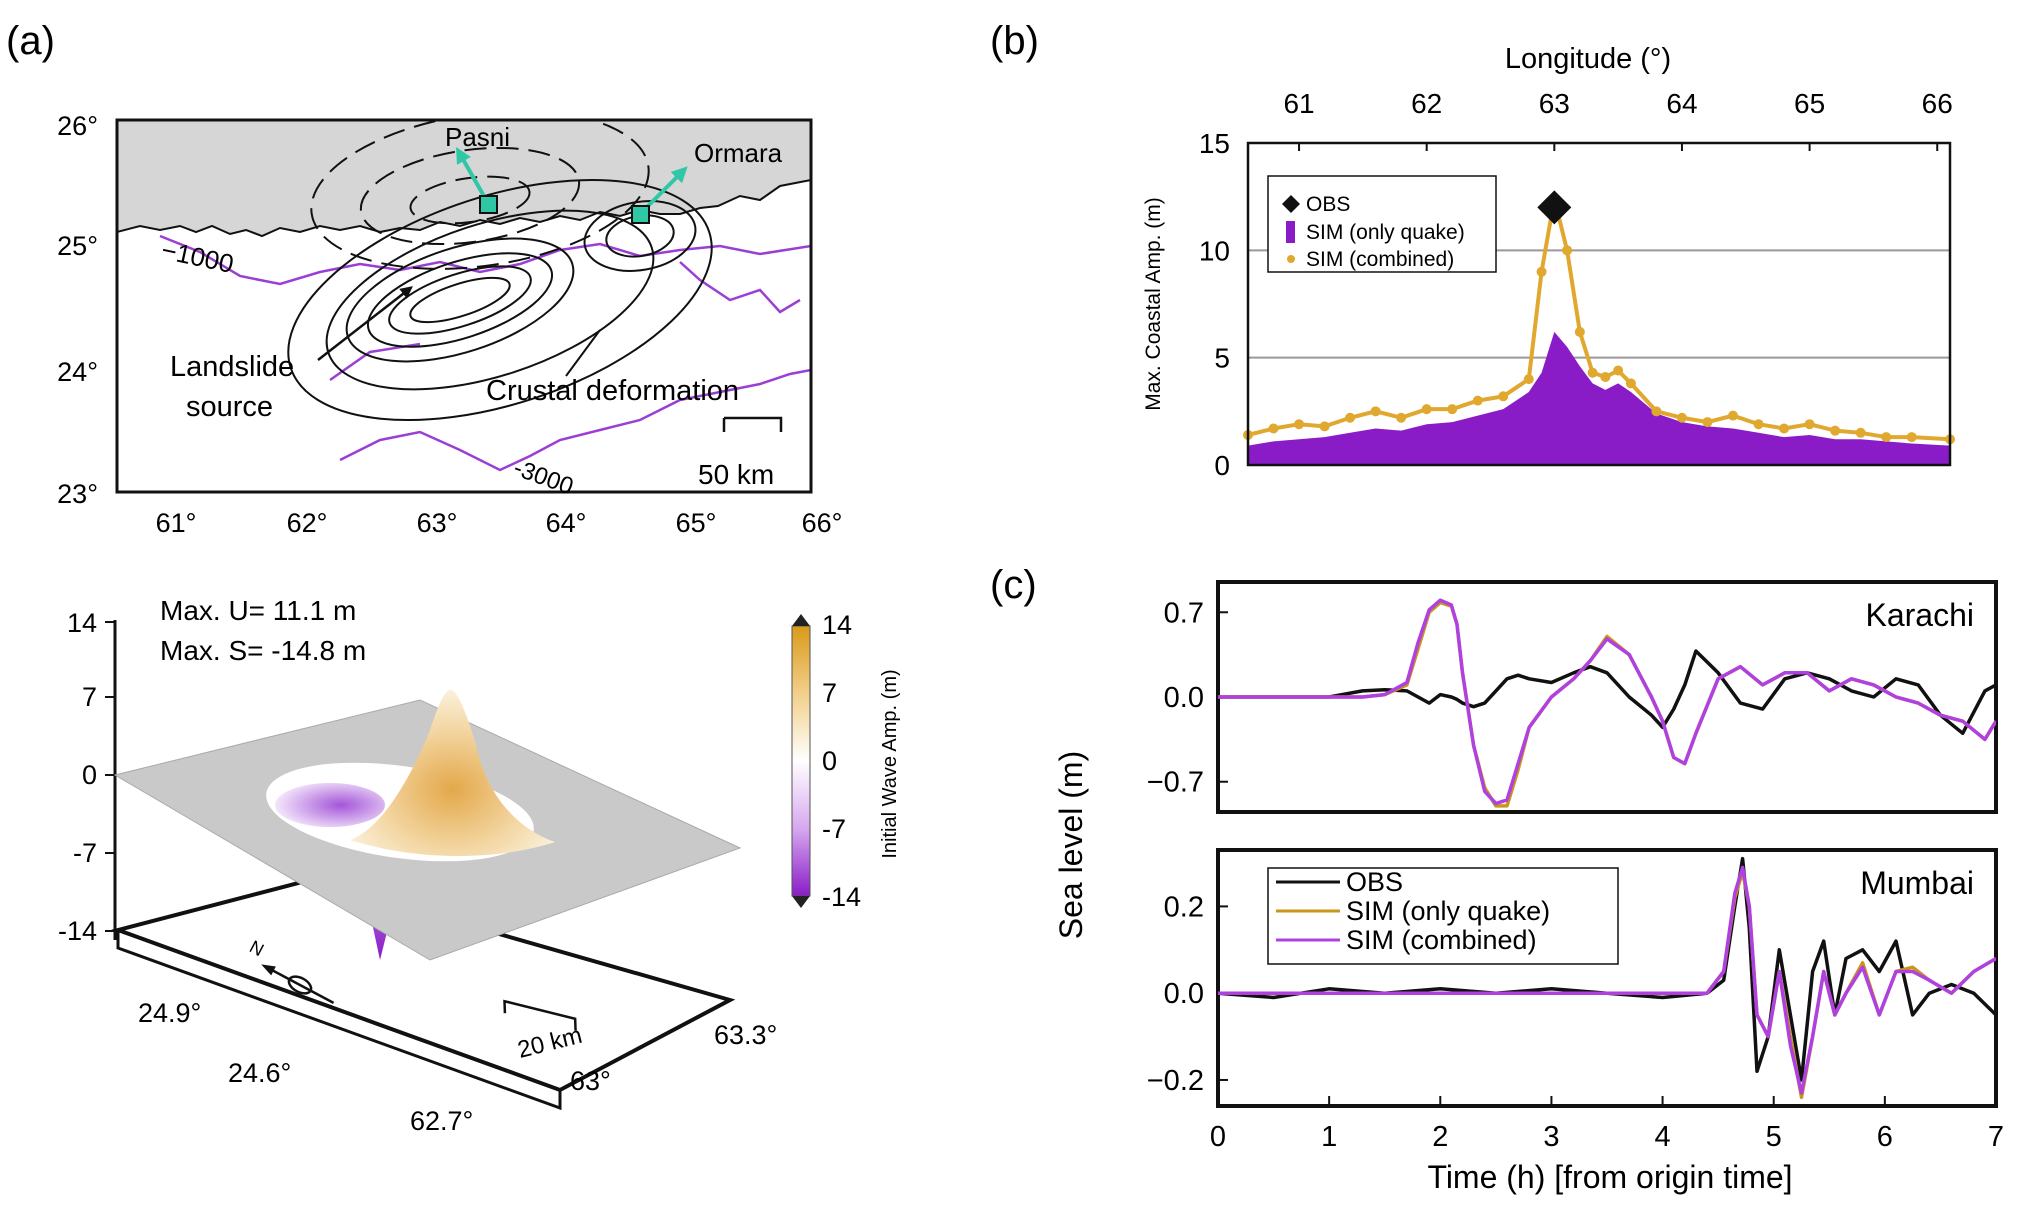  I want to click on y-tick-label: 0.2, so click(1184, 907).